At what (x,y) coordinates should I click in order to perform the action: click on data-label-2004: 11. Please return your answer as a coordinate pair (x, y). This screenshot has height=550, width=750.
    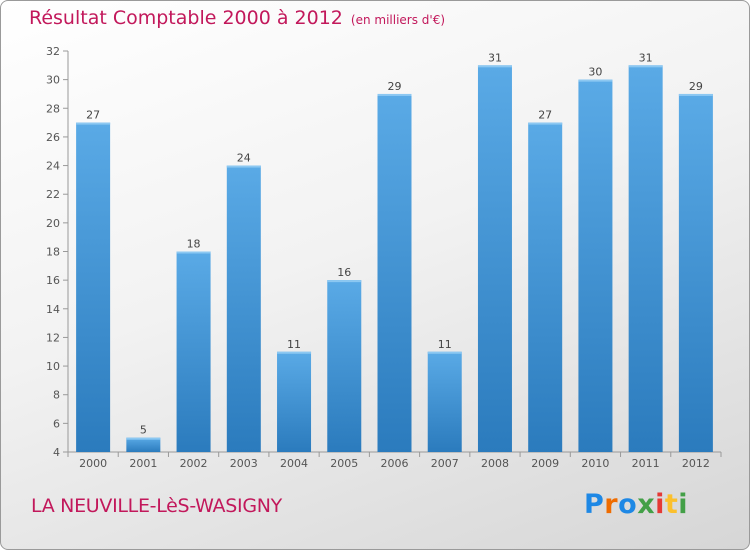
    Looking at the image, I should click on (294, 344).